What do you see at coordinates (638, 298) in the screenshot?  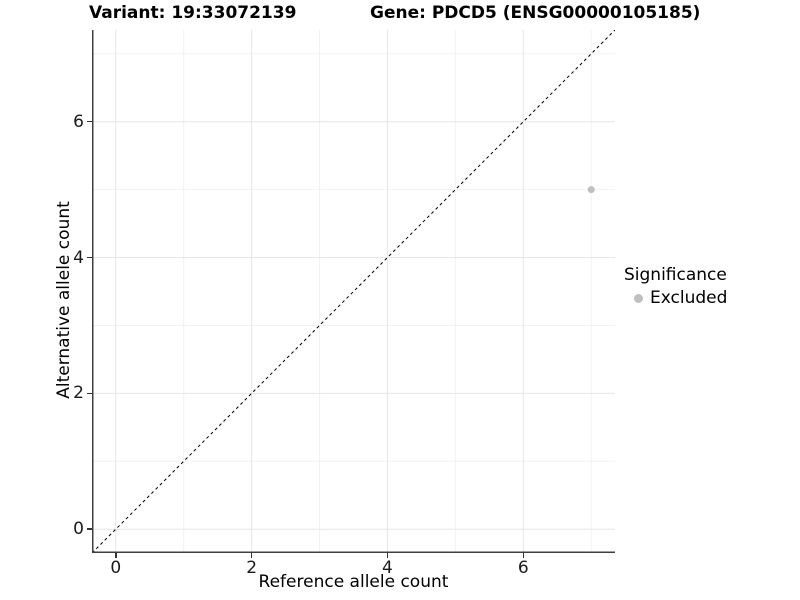 I see `legend-key-dot-icon` at bounding box center [638, 298].